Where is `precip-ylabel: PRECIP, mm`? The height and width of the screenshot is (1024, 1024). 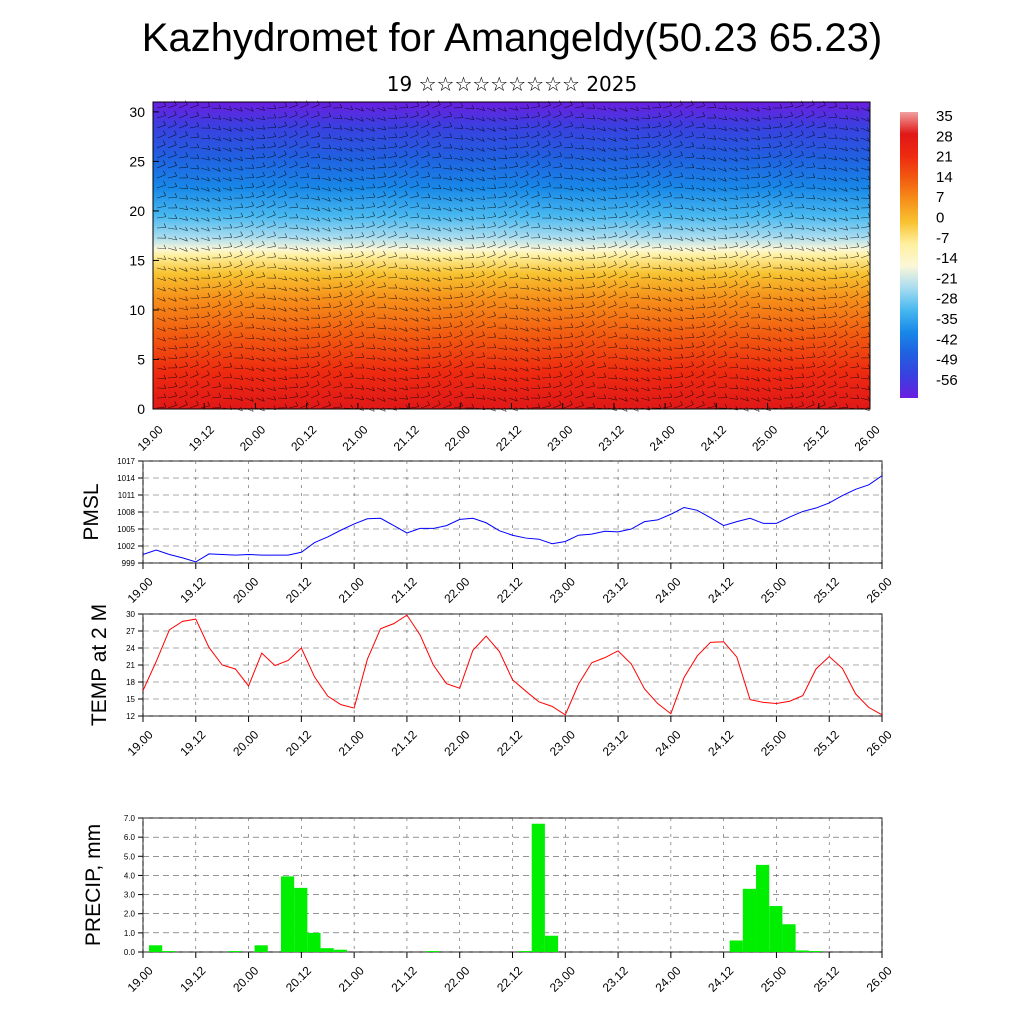
precip-ylabel: PRECIP, mm is located at coordinates (93, 885).